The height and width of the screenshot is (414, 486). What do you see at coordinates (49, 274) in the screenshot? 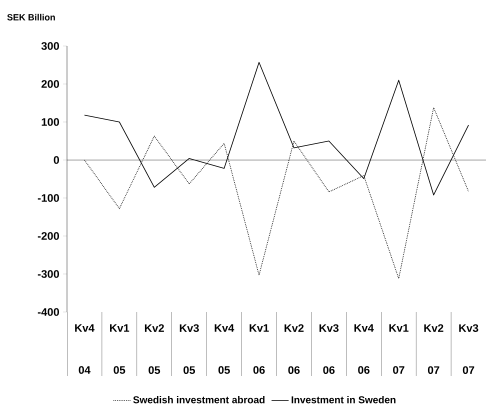
I see `y-tick-label: -300` at bounding box center [49, 274].